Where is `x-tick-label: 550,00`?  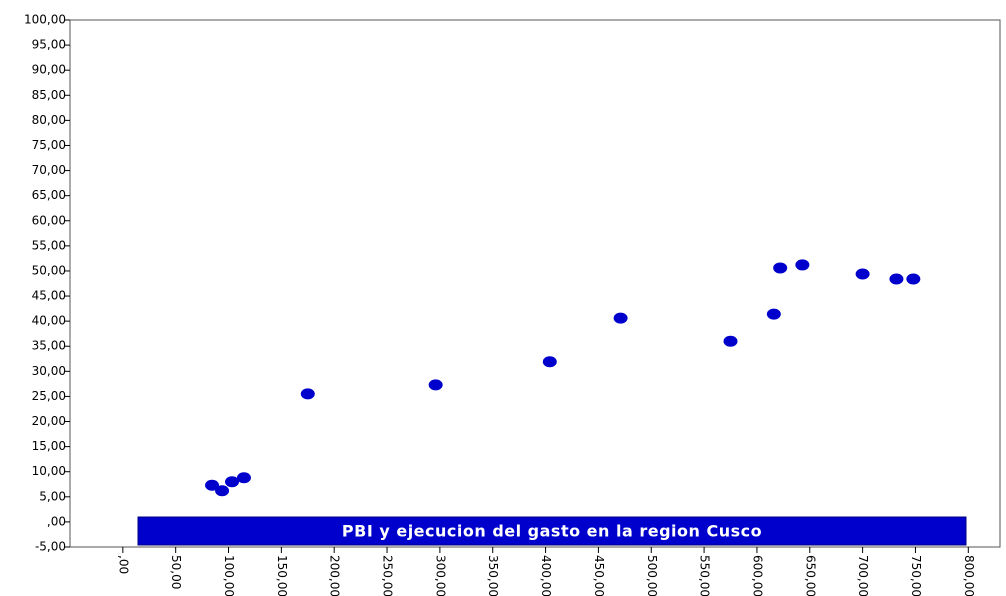
x-tick-label: 550,00 is located at coordinates (705, 575).